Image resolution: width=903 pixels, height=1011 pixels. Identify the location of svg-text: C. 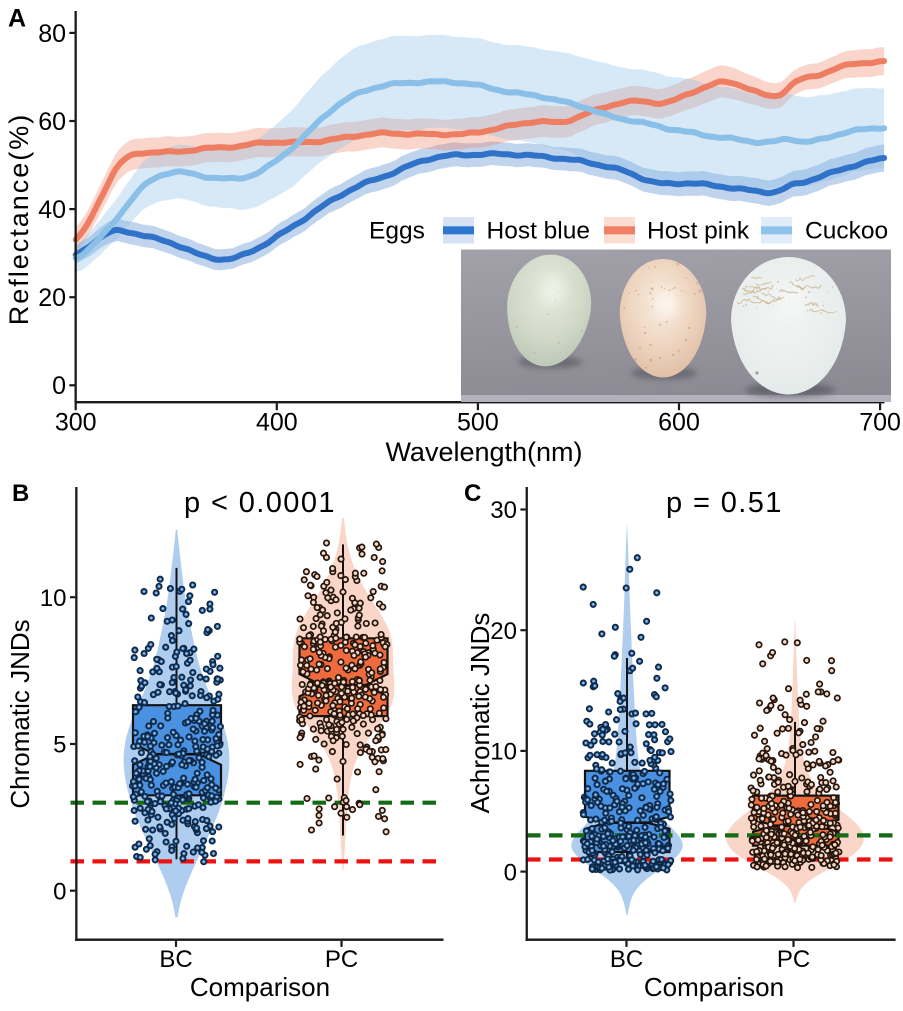
(472, 493).